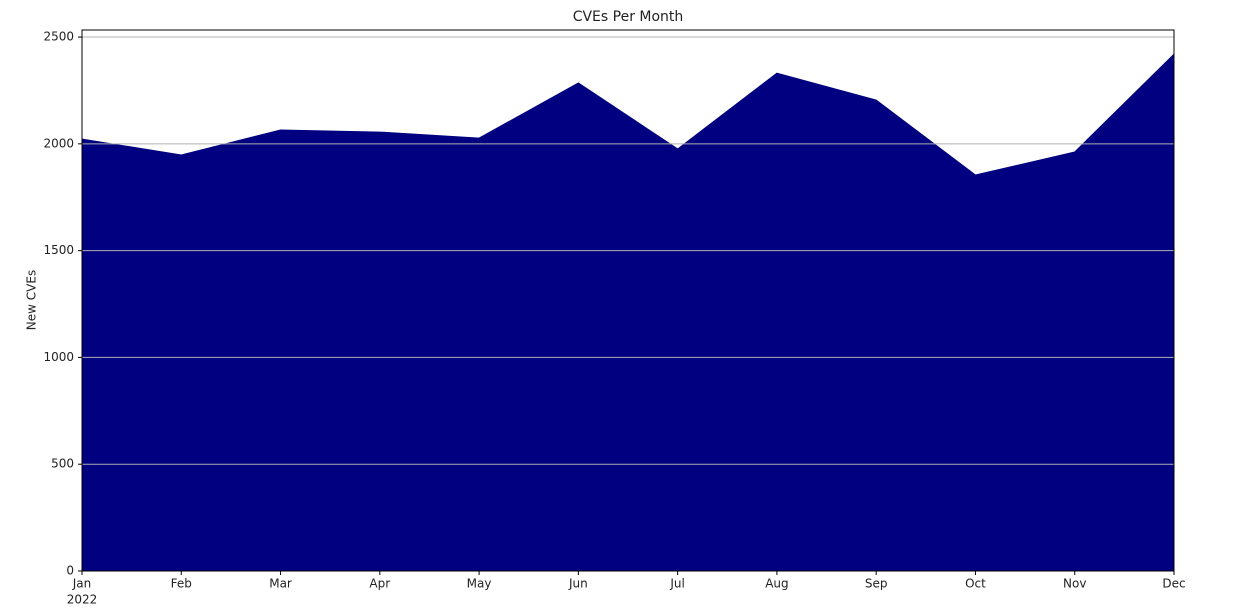 Image resolution: width=1233 pixels, height=612 pixels. I want to click on x-tick-label: Dec, so click(1173, 584).